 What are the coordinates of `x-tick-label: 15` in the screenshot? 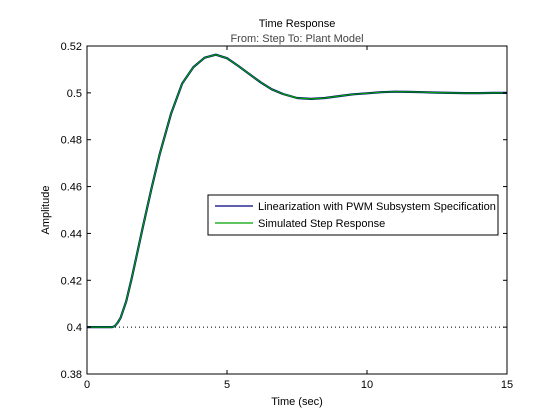 It's located at (507, 385).